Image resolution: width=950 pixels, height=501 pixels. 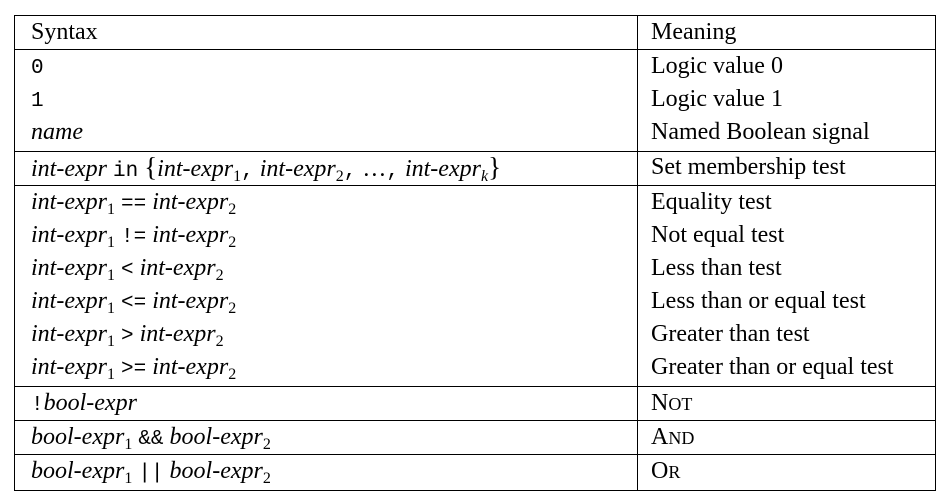 What do you see at coordinates (134, 203) in the screenshot?
I see `syntax-cell: int-expr1 == int-expr2` at bounding box center [134, 203].